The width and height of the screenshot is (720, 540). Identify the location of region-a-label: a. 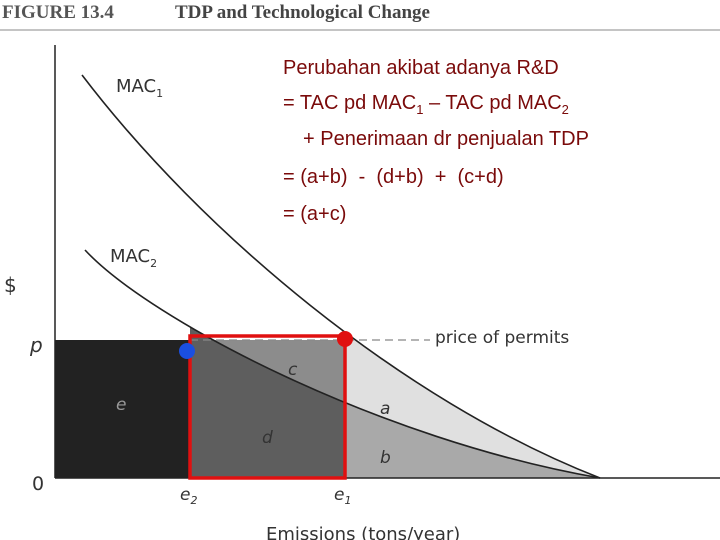
(385, 409).